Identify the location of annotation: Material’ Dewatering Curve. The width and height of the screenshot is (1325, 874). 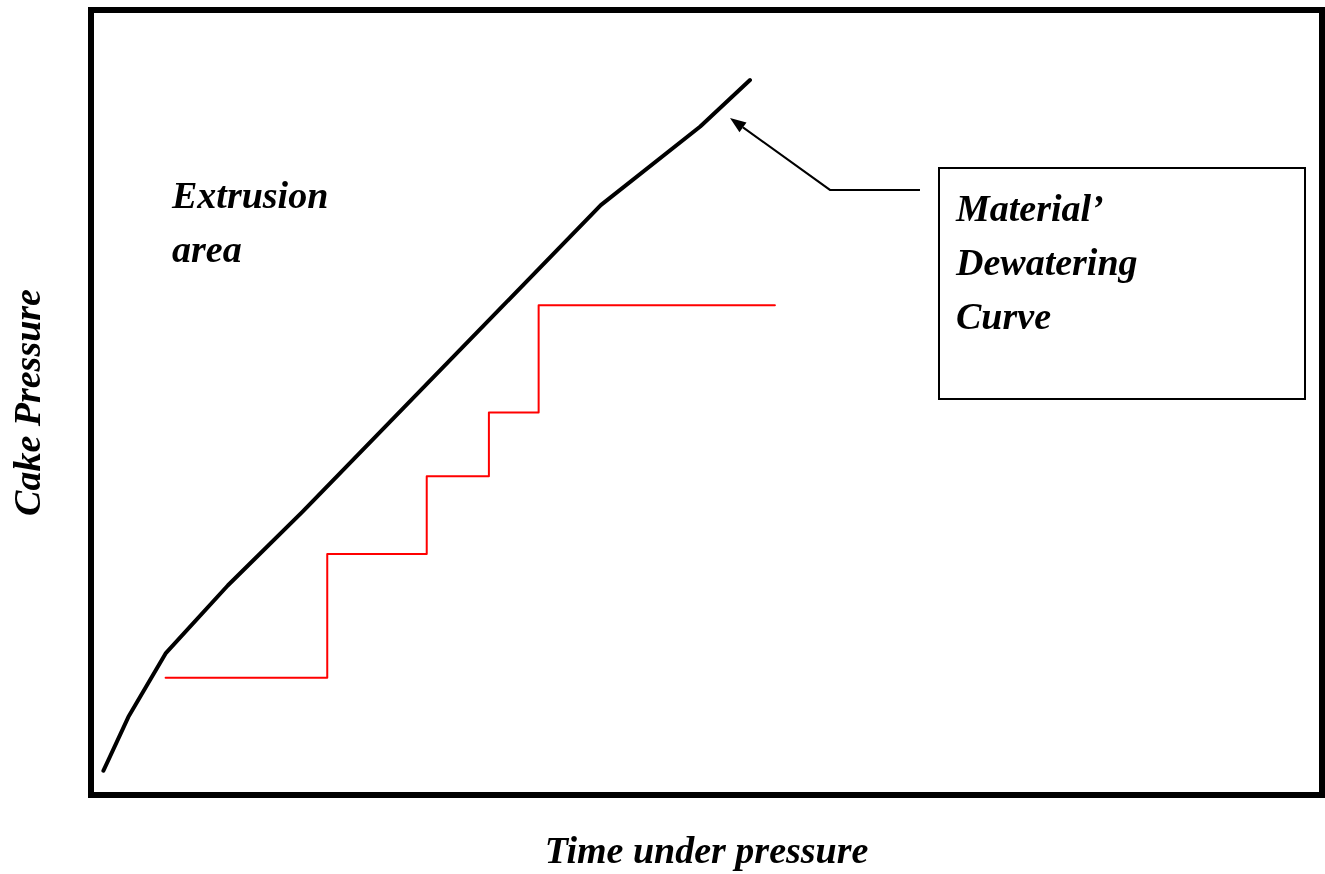
(1047, 262).